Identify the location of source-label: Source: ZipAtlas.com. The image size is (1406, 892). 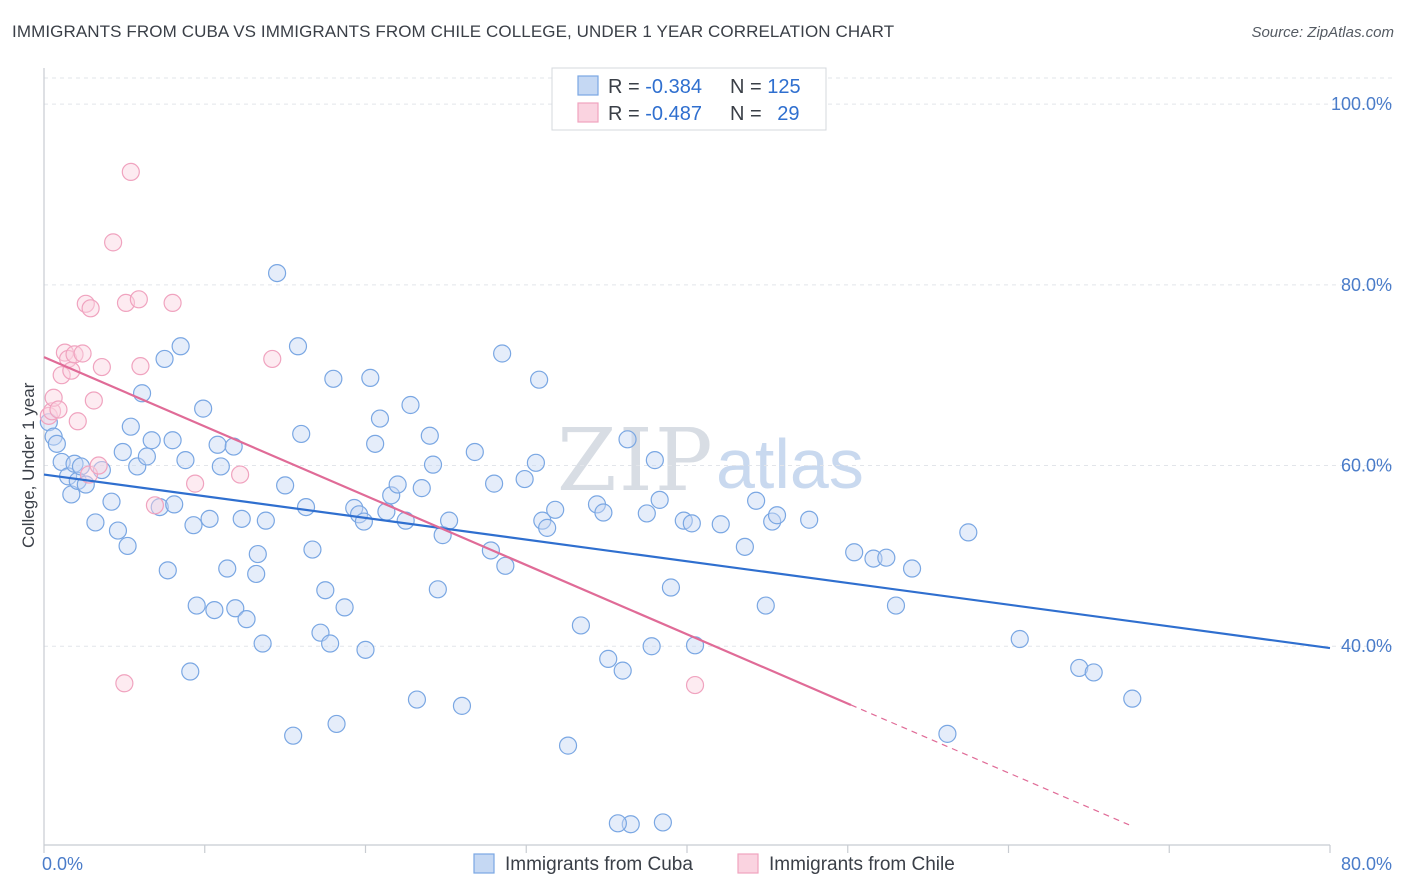
(1322, 32).